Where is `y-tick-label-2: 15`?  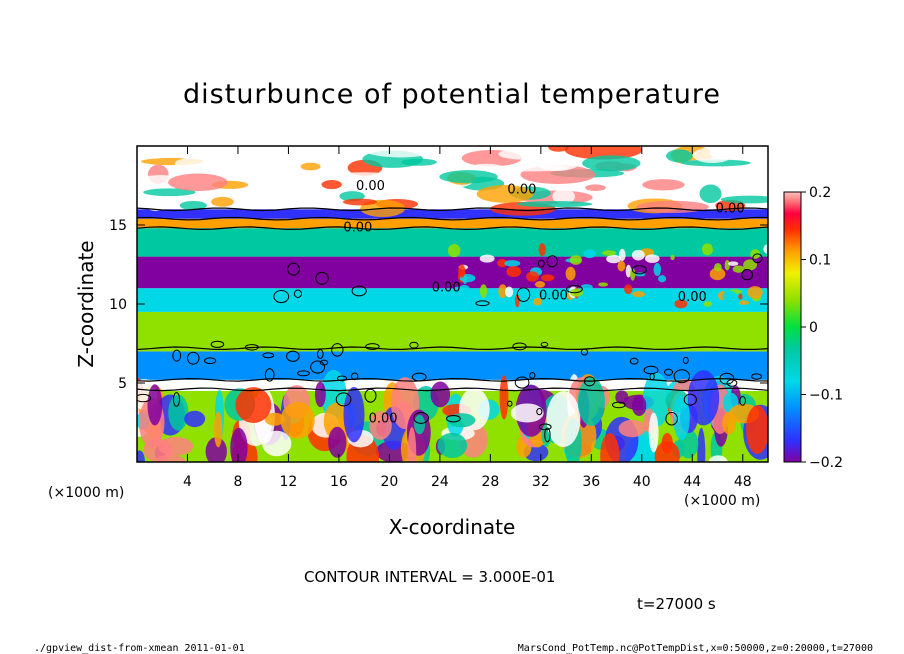
y-tick-label-2: 15 is located at coordinates (118, 226).